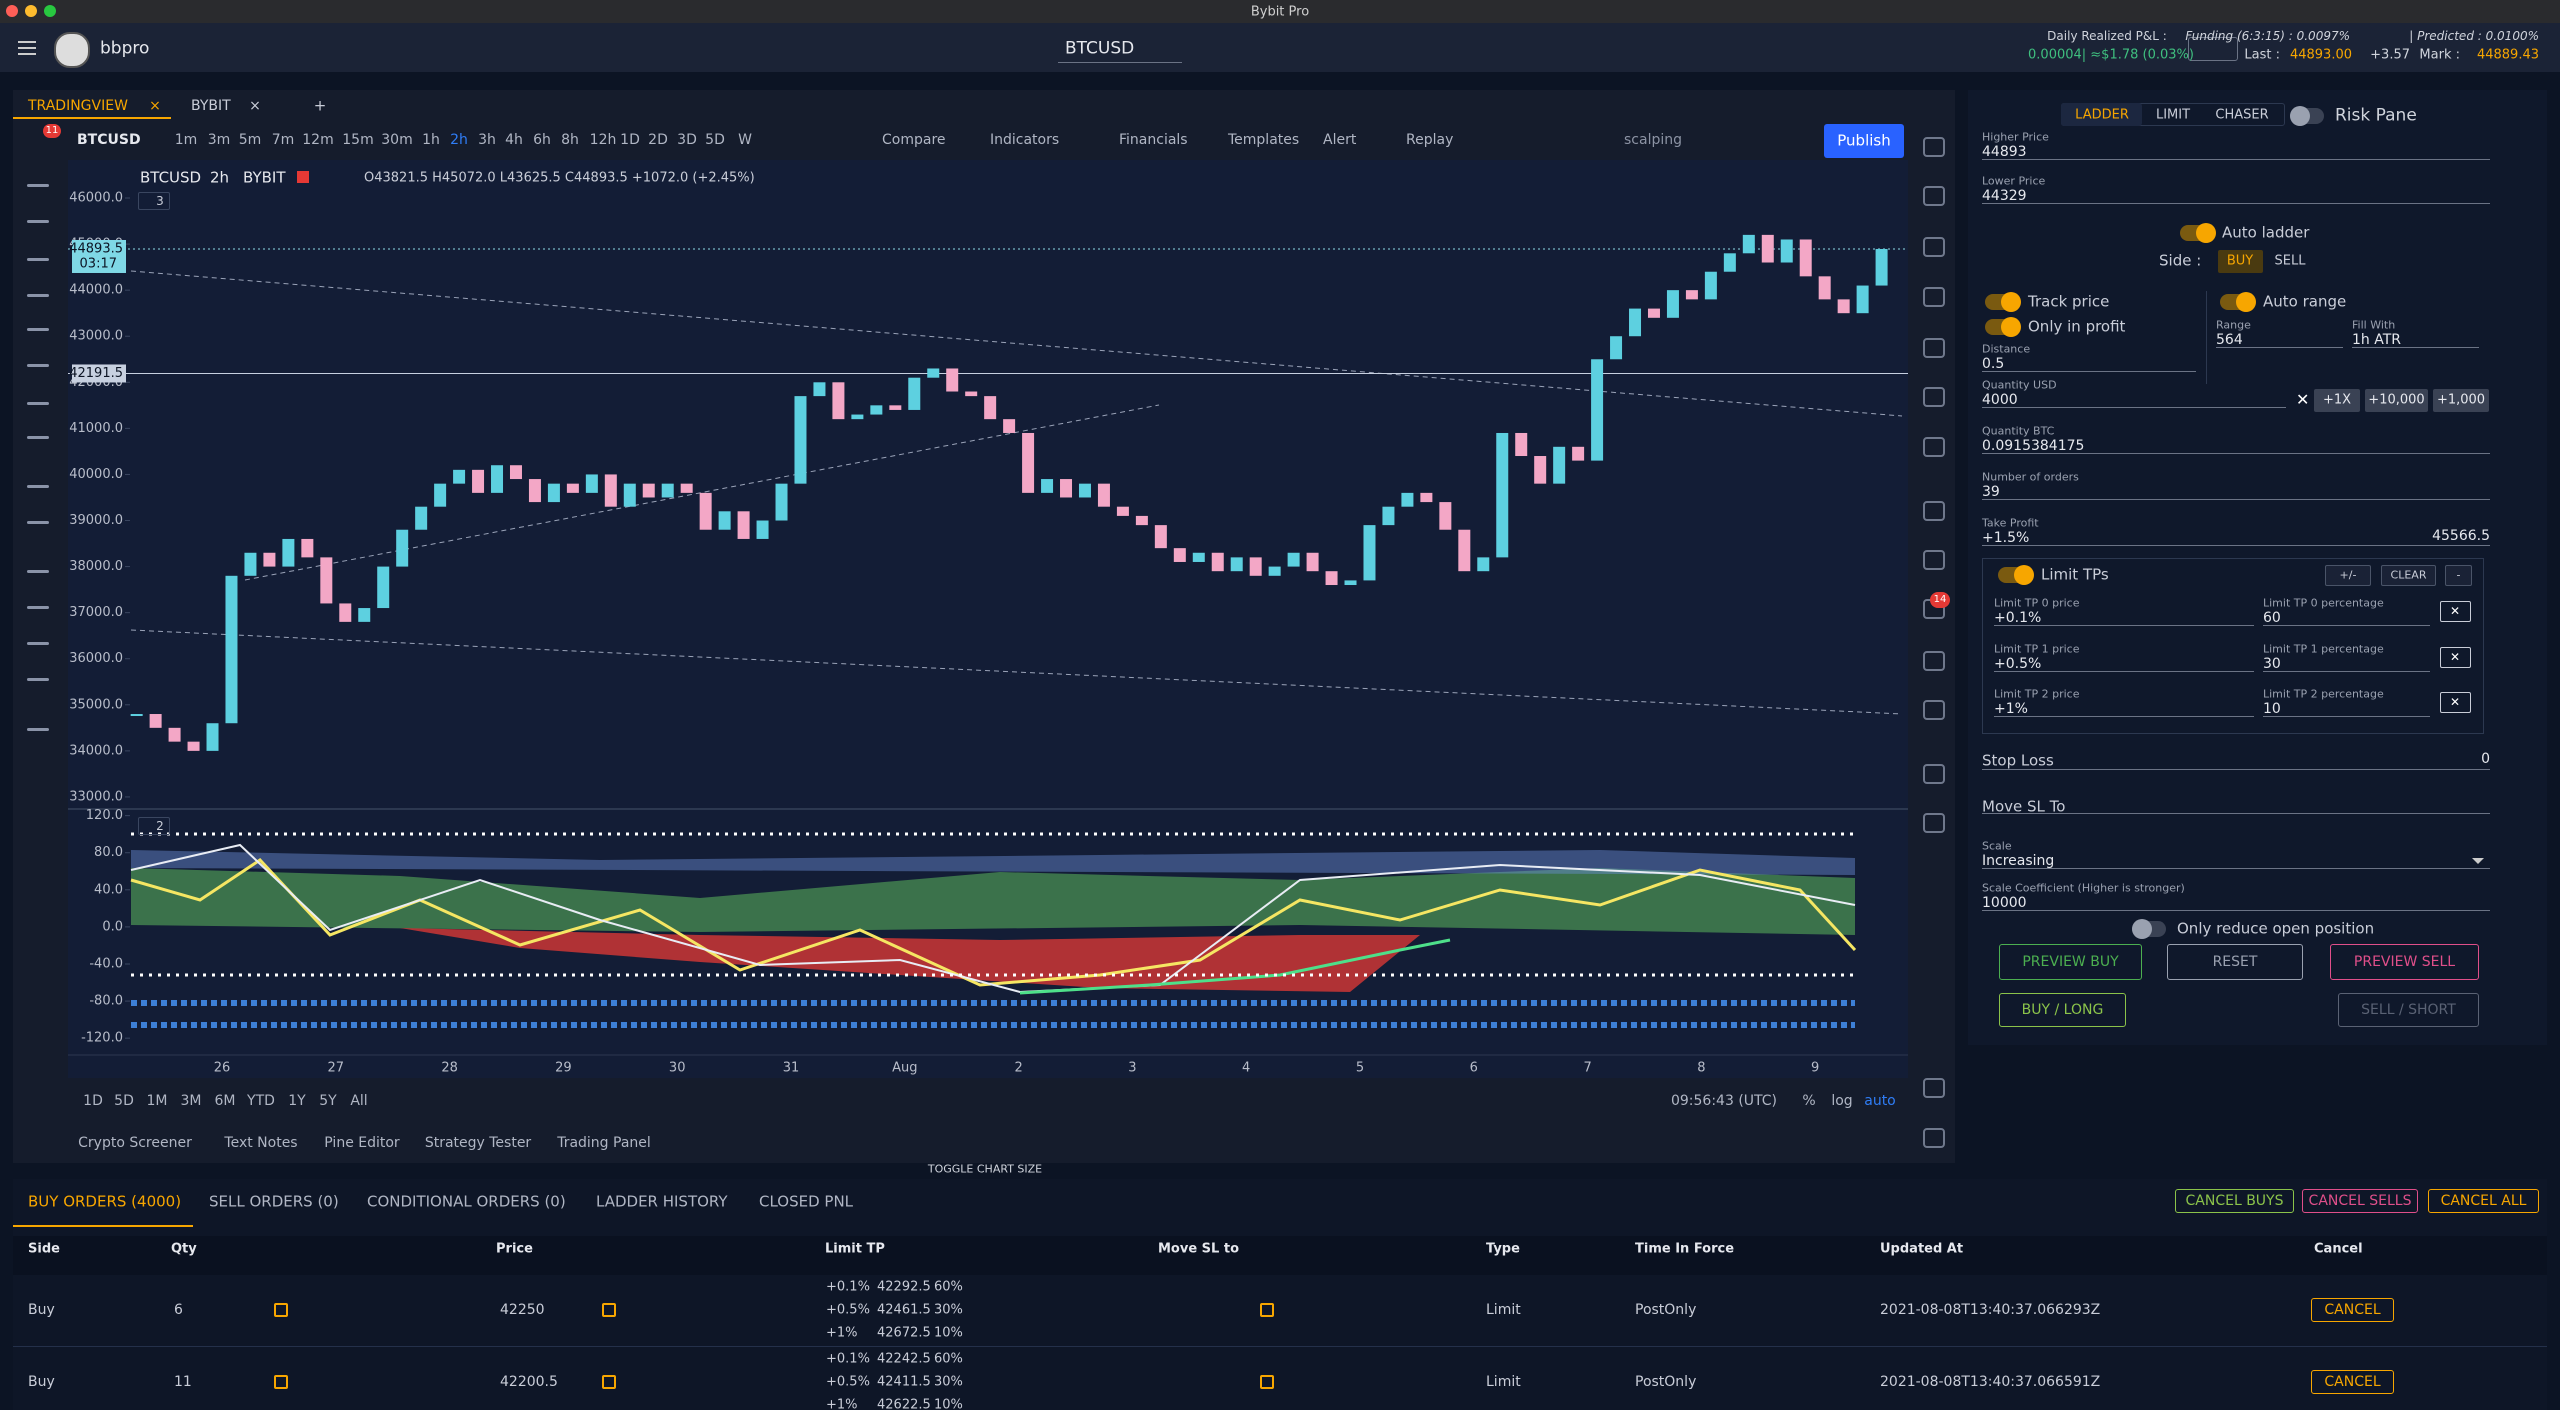 The height and width of the screenshot is (1410, 2560). I want to click on interval-button: 1m, so click(186, 140).